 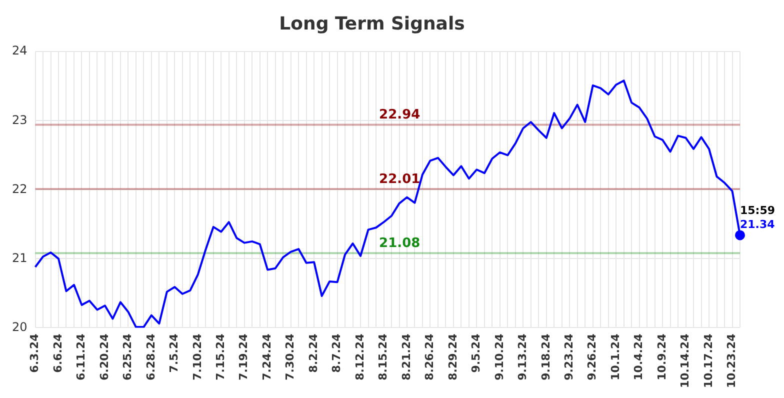 I want to click on x-tick-label: 8.15.24, so click(x=383, y=356).